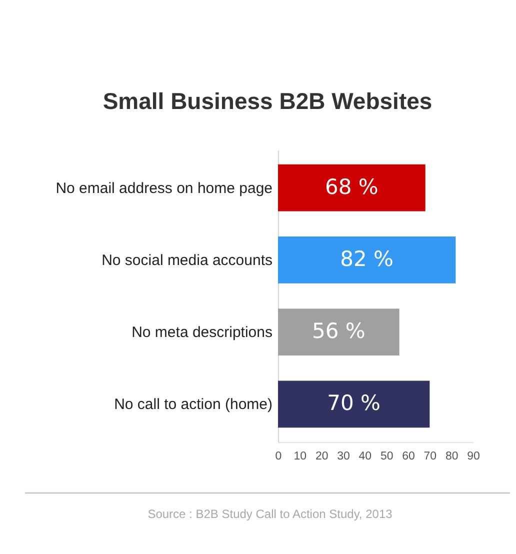 The width and height of the screenshot is (516, 554). Describe the element at coordinates (300, 456) in the screenshot. I see `x-tick-label: 10` at that location.